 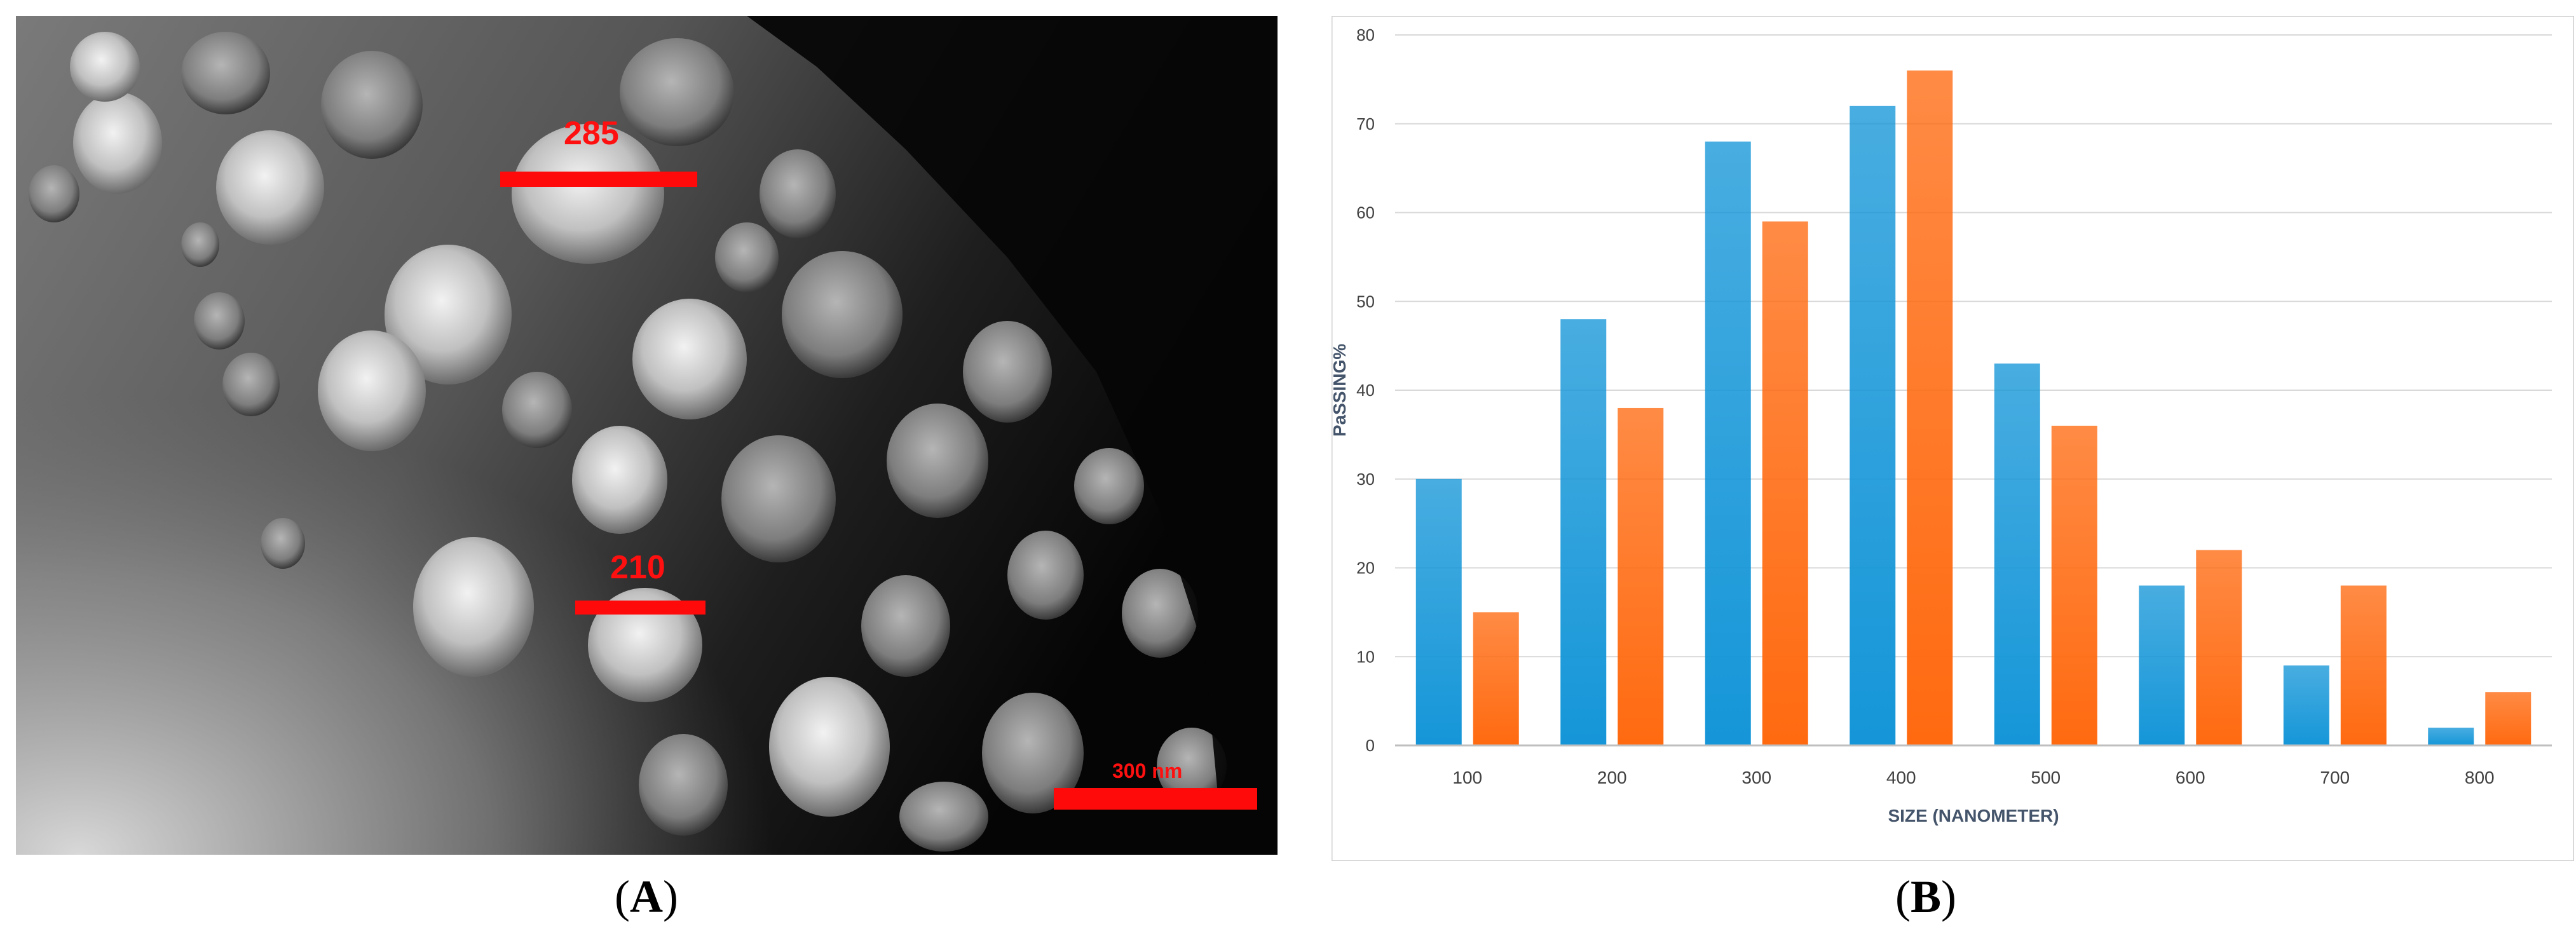 What do you see at coordinates (1973, 778) in the screenshot?
I see `x-tick-labels: 100 200 300 400 500 600 700 800` at bounding box center [1973, 778].